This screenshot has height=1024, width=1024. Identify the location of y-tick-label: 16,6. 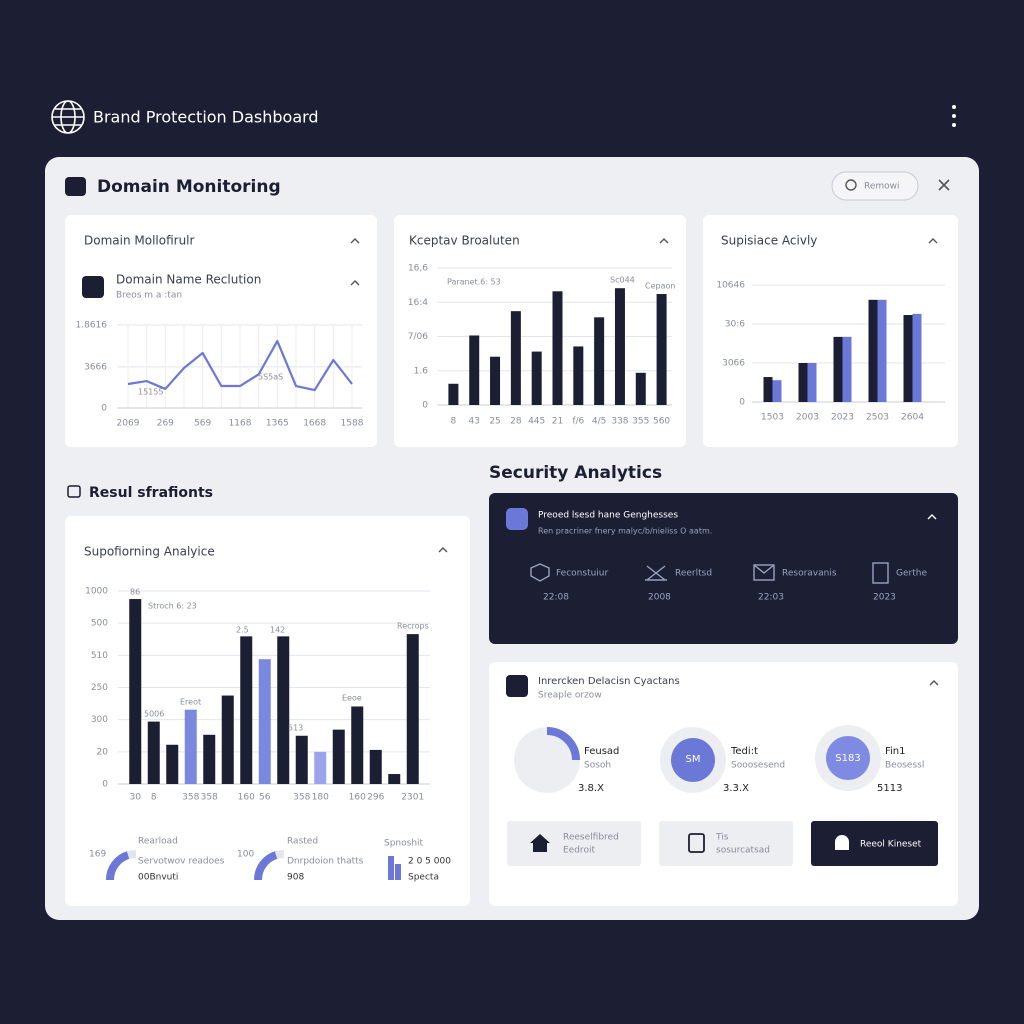
(418, 269).